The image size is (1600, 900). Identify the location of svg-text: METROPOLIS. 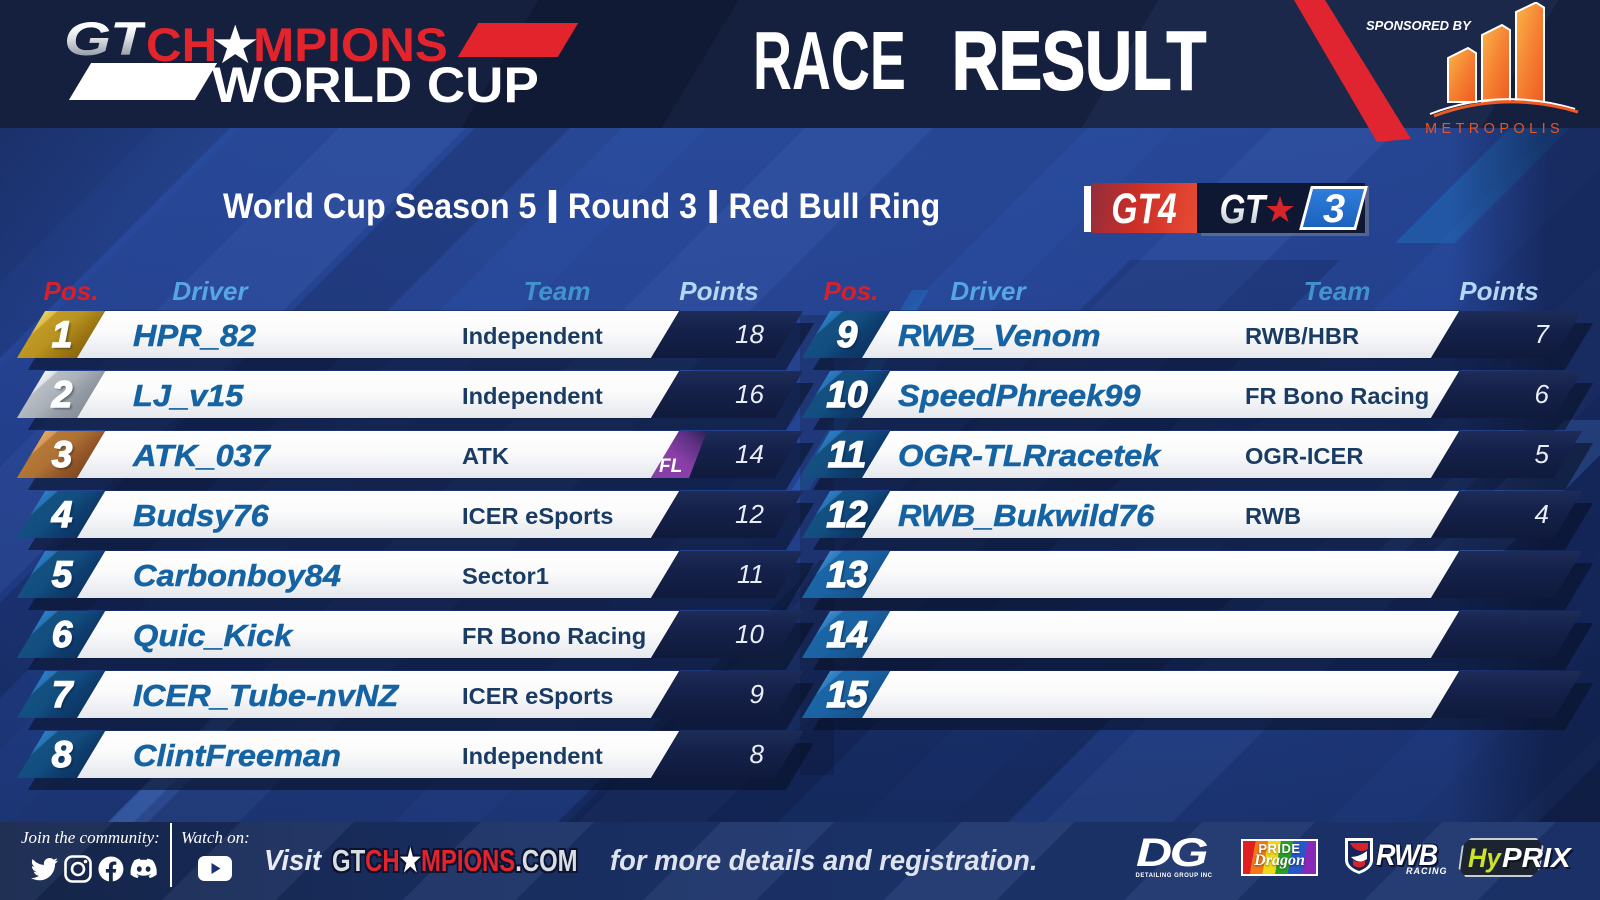
(1494, 129).